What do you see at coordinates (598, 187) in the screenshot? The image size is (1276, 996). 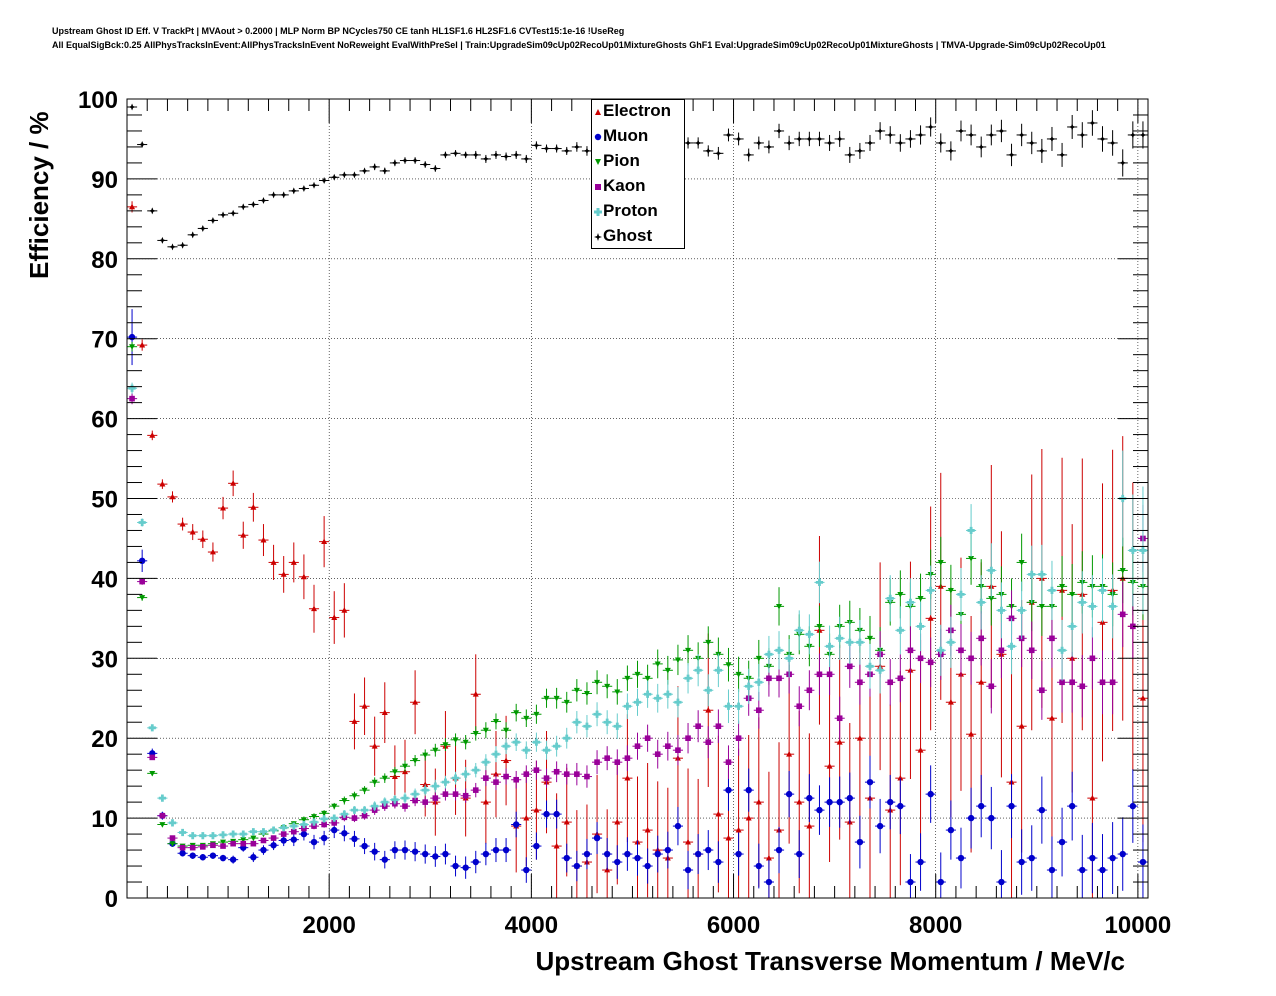 I see `kaon-marker-icon` at bounding box center [598, 187].